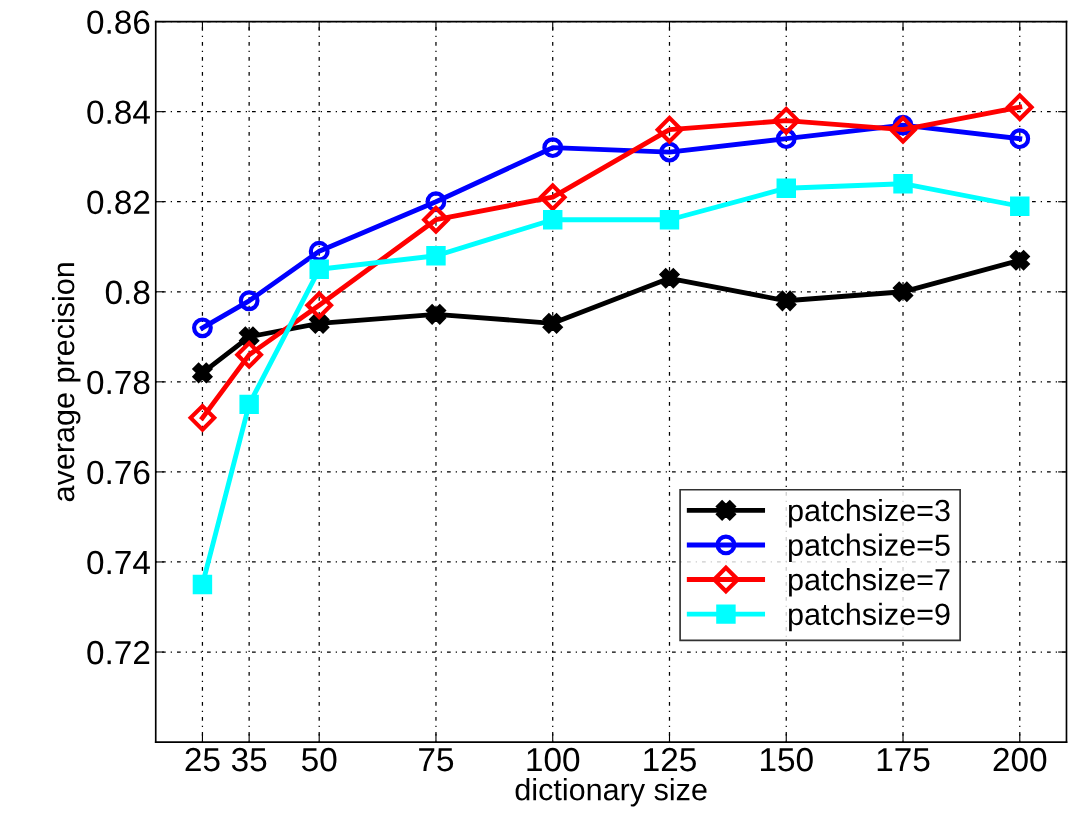  What do you see at coordinates (903, 760) in the screenshot?
I see `x-tick-label: 175` at bounding box center [903, 760].